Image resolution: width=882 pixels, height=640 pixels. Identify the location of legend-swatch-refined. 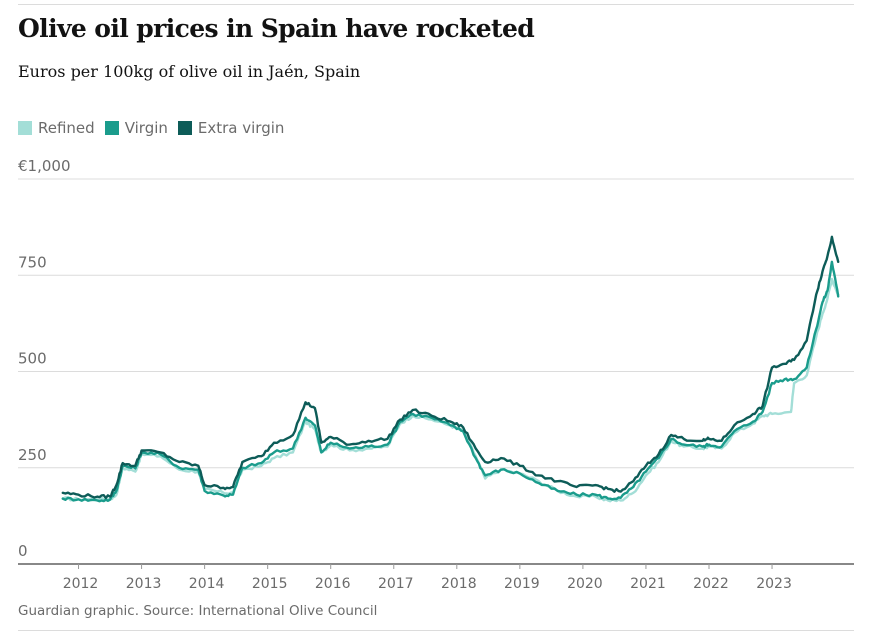
(25, 128).